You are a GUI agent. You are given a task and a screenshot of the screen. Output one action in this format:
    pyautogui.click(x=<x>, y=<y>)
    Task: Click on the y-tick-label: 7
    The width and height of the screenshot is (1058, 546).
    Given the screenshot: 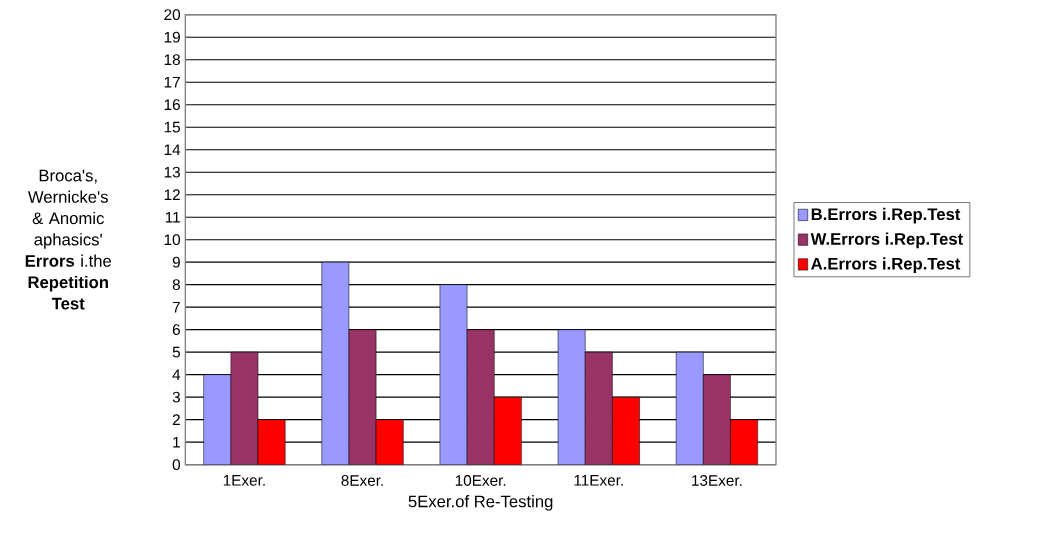 What is the action you would take?
    pyautogui.click(x=176, y=307)
    